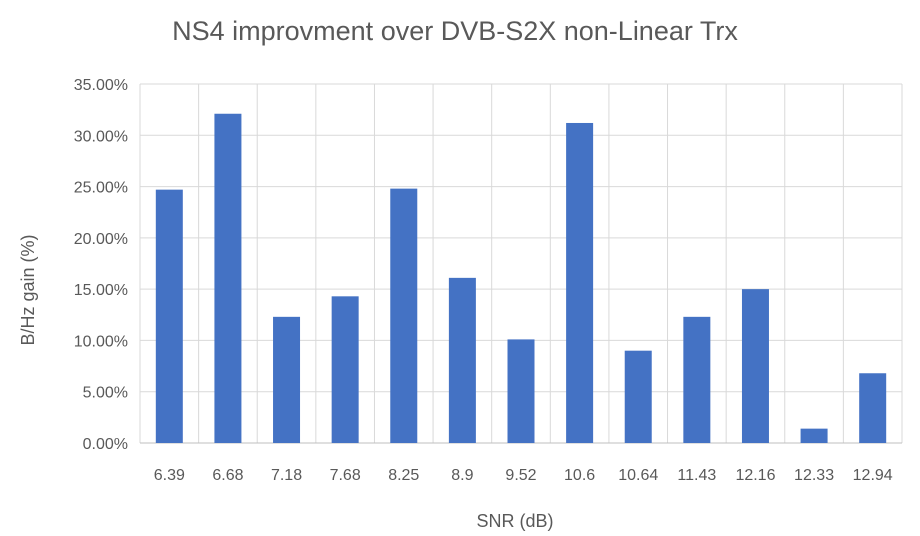 This screenshot has width=920, height=536. I want to click on x-tick-label: 8.25, so click(403, 475).